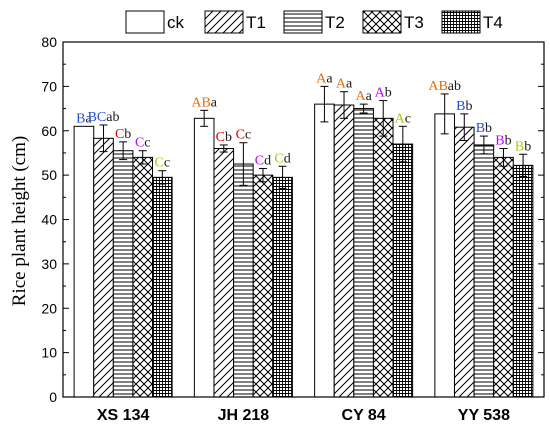 This screenshot has height=431, width=550. What do you see at coordinates (49, 86) in the screenshot?
I see `y-tick-label: 70` at bounding box center [49, 86].